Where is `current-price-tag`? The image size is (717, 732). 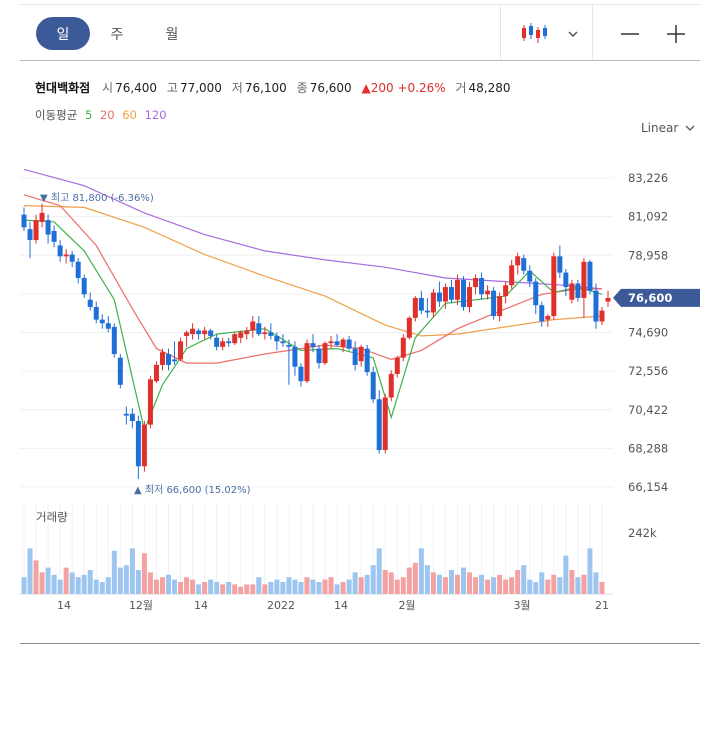 current-price-tag is located at coordinates (656, 297).